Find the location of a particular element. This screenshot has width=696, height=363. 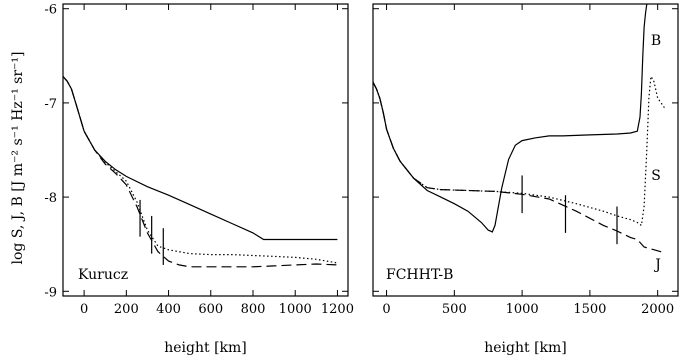

model-label: FCHHT-B is located at coordinates (419, 275).